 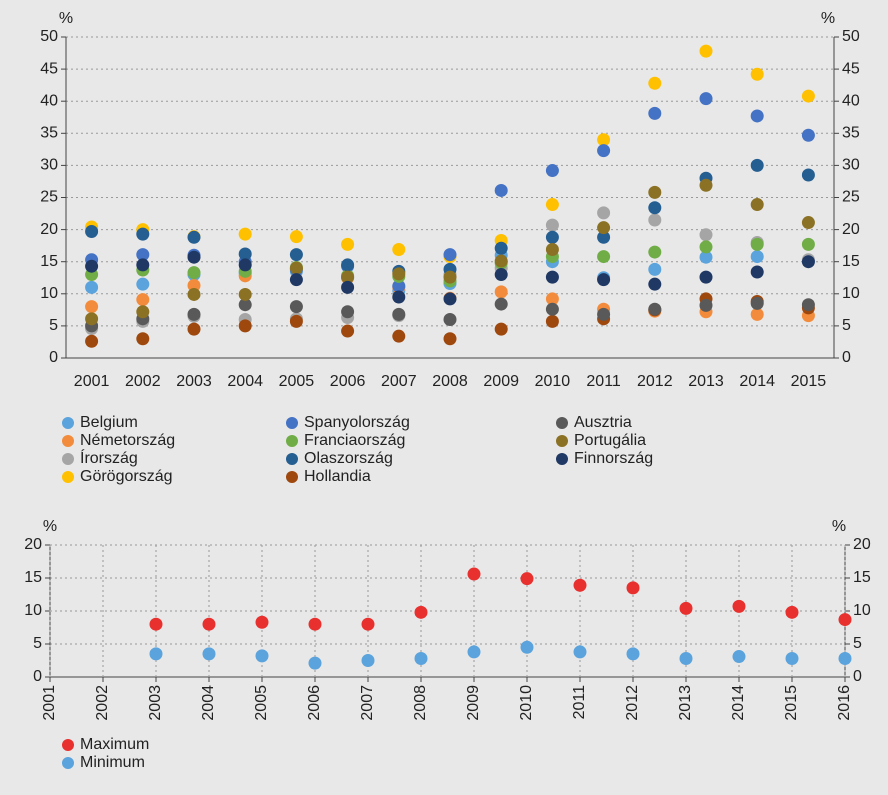 I want to click on x-tick-label: 2013, so click(x=706, y=381).